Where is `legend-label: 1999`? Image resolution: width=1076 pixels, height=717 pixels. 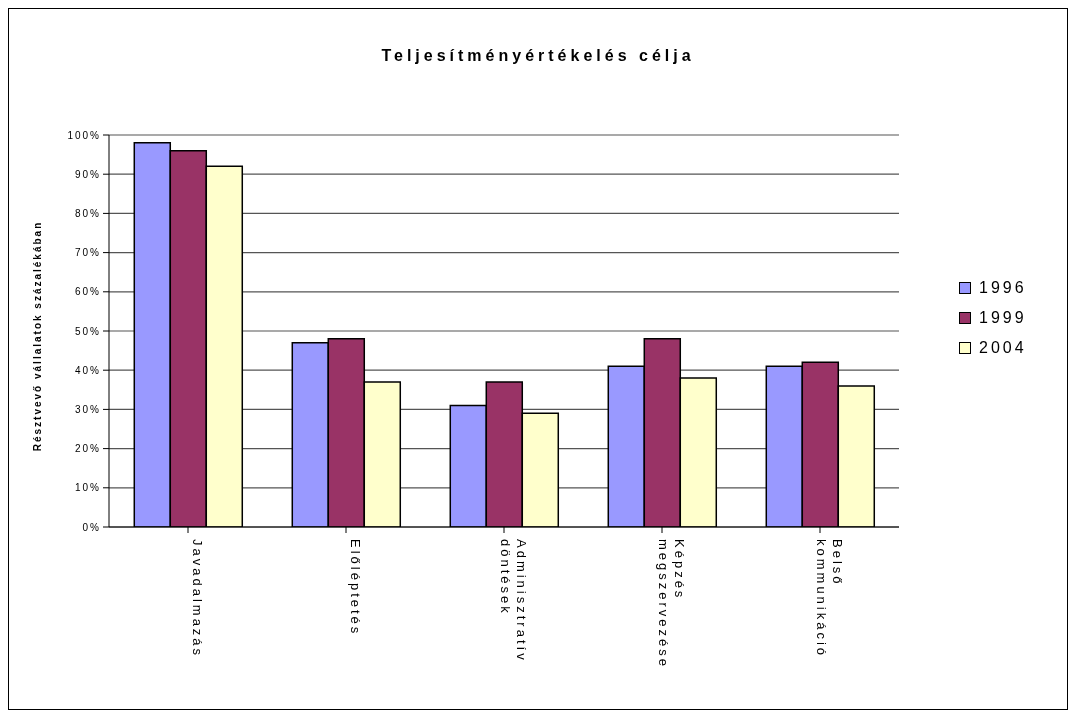
legend-label: 1999 is located at coordinates (1003, 318).